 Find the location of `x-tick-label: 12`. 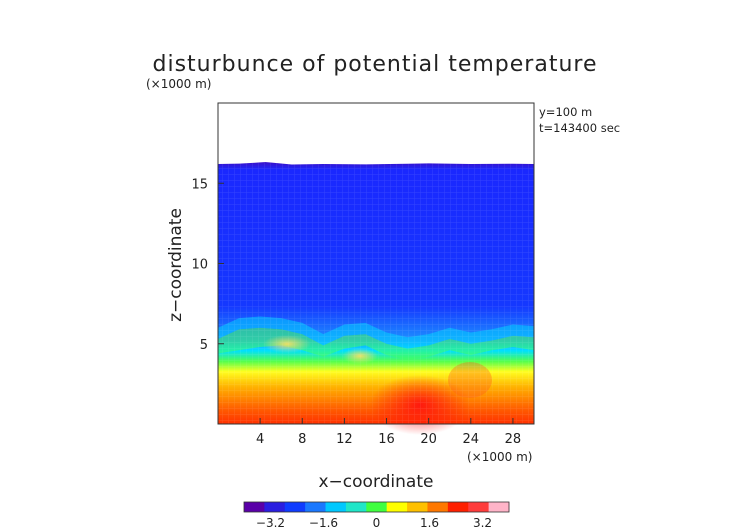

x-tick-label: 12 is located at coordinates (344, 439).